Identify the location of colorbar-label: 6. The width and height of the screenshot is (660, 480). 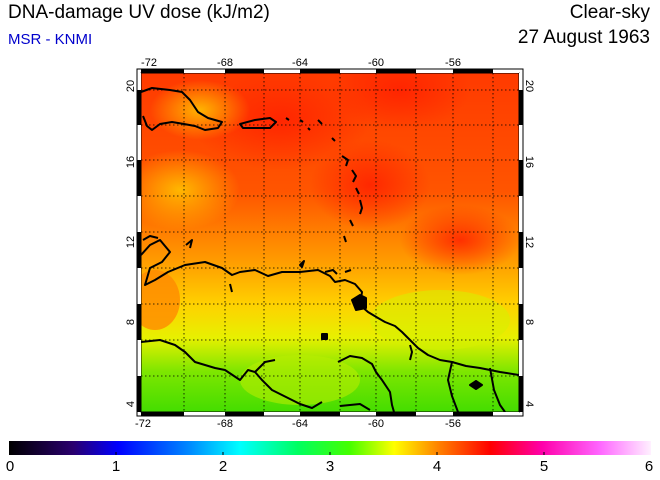
(649, 466).